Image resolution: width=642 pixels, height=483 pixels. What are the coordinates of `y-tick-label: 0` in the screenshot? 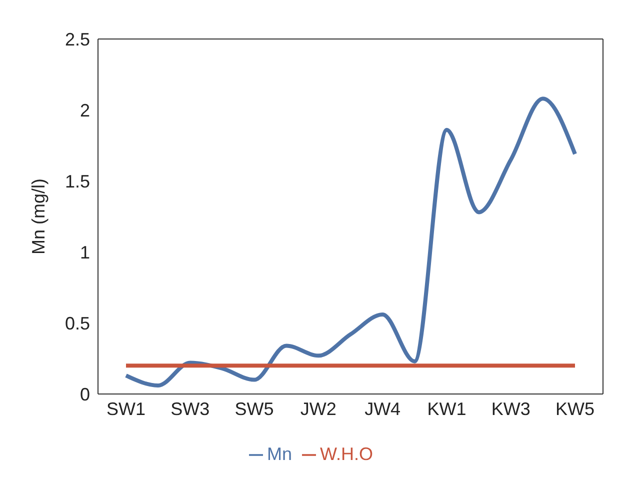 It's located at (85, 394).